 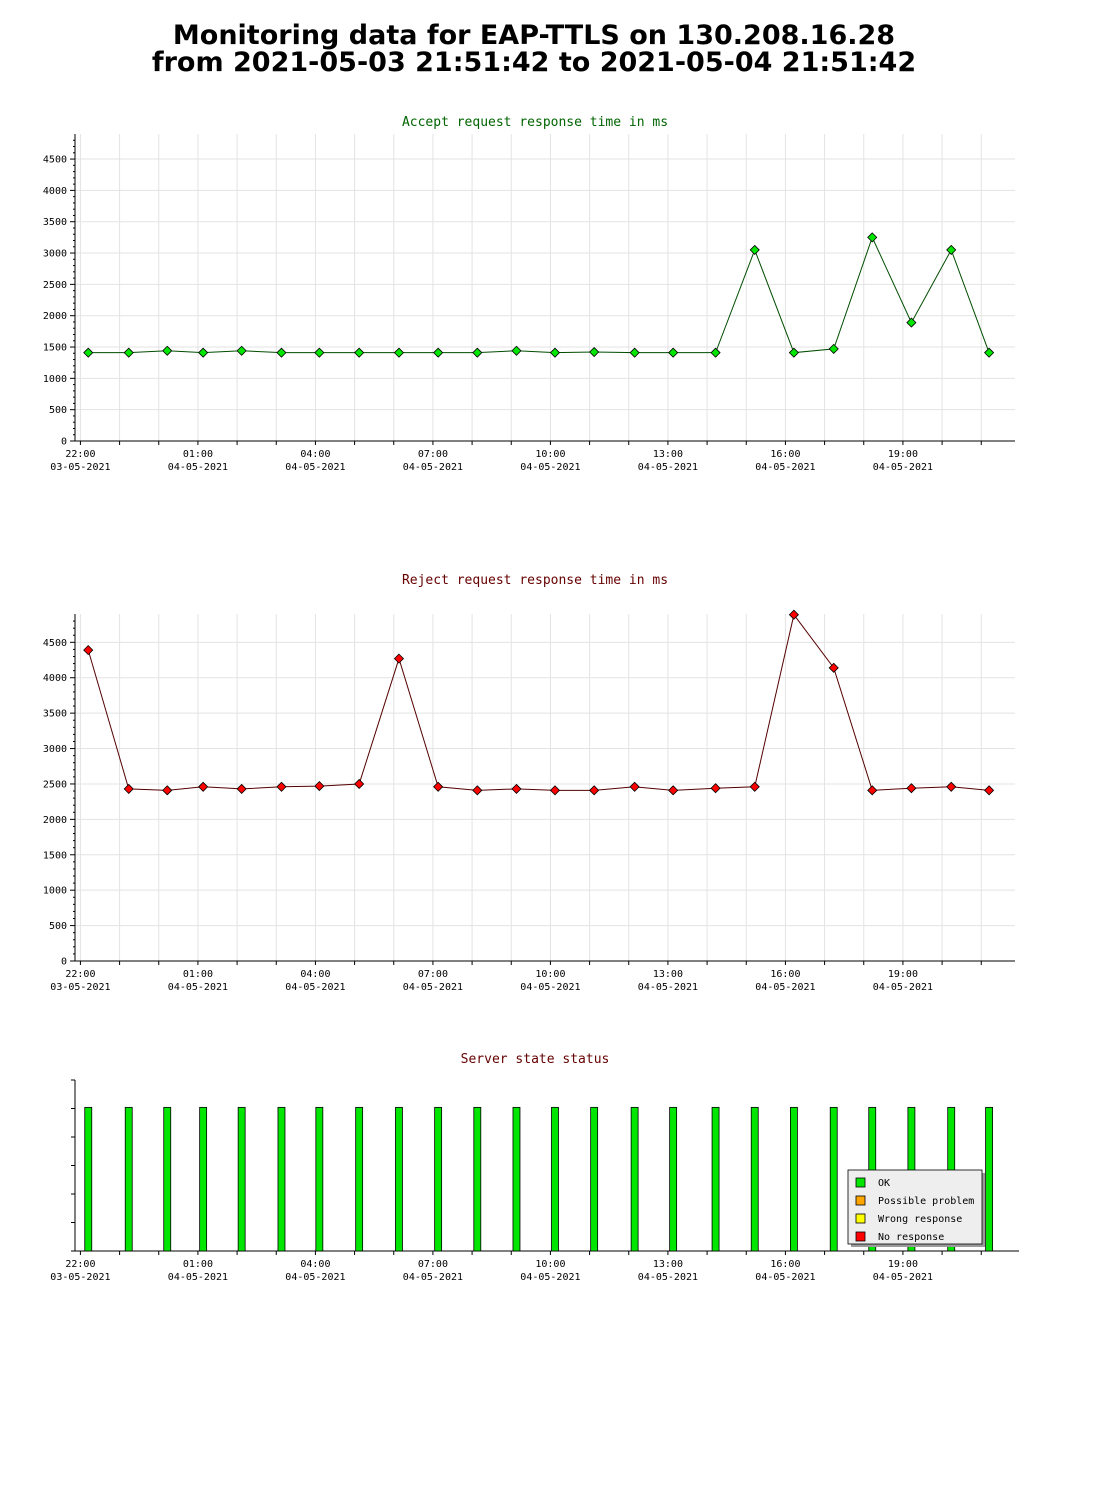 What do you see at coordinates (911, 1237) in the screenshot?
I see `legend-label: No response` at bounding box center [911, 1237].